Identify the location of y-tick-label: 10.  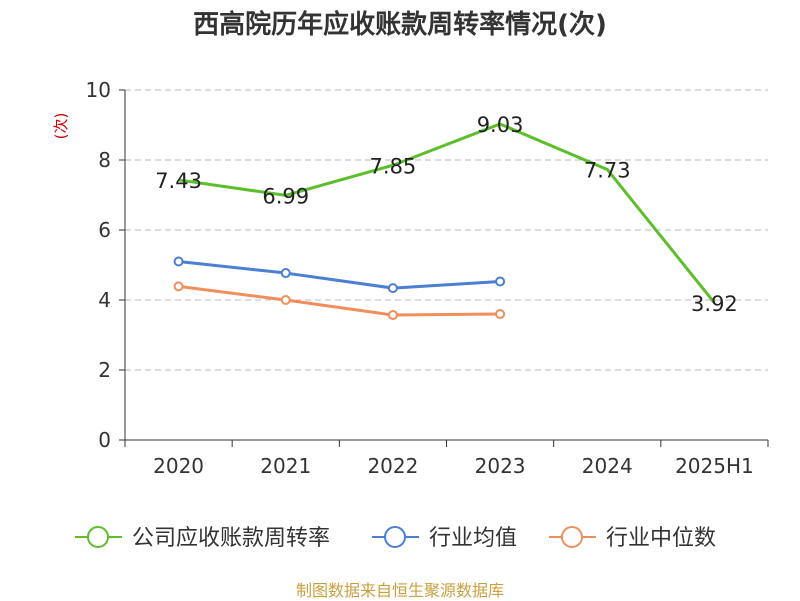
(98, 90).